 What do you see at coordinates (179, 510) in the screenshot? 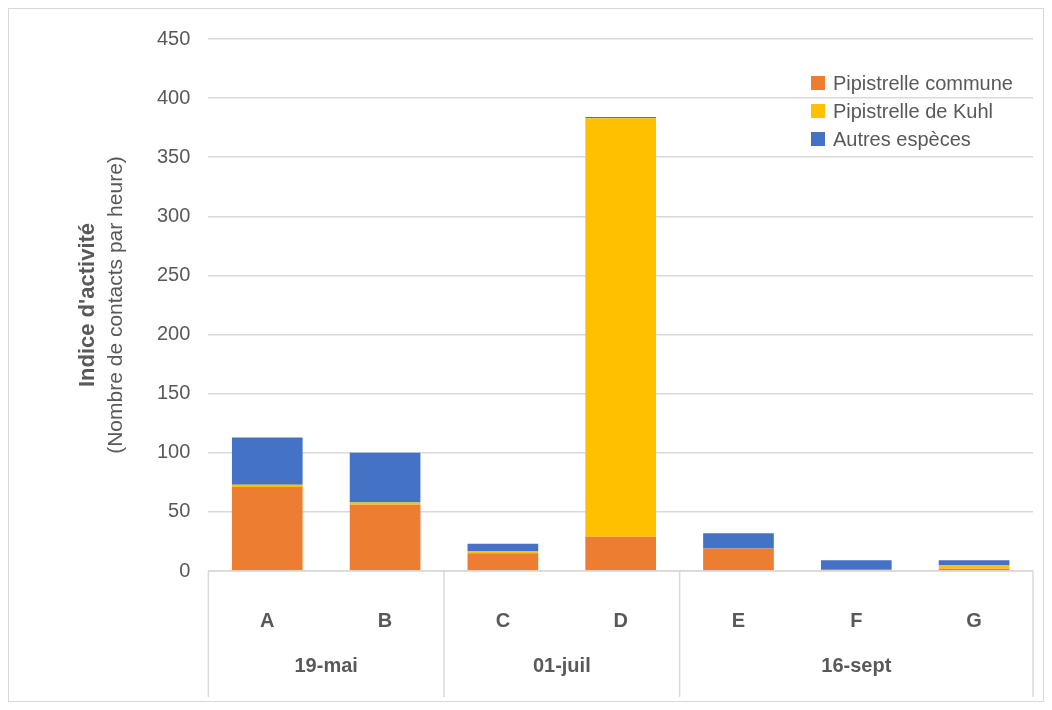
I see `y-tick-label: 50` at bounding box center [179, 510].